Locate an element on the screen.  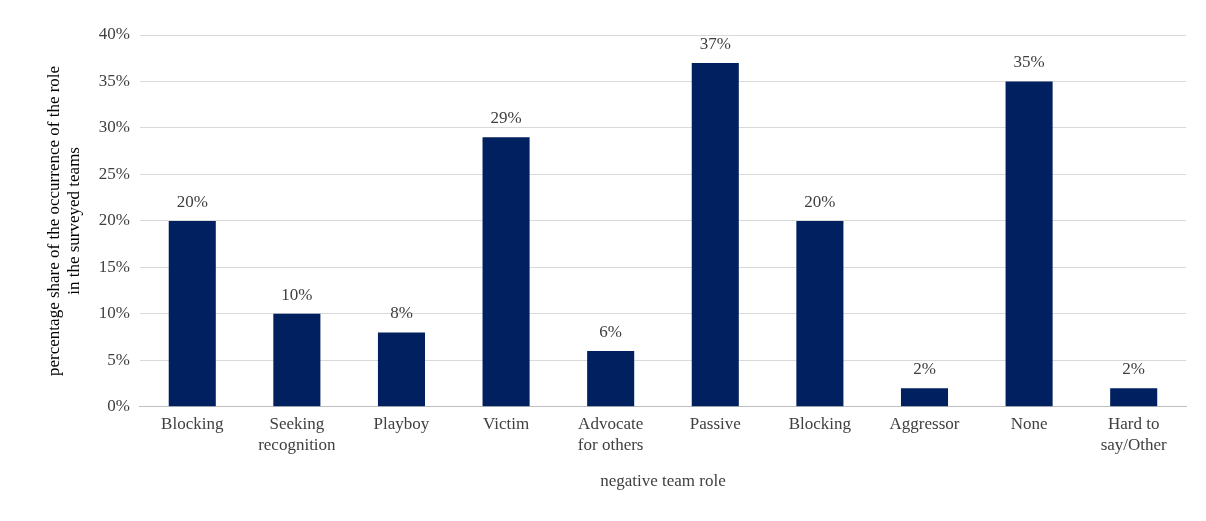
x-tick-label: Playboy is located at coordinates (401, 424).